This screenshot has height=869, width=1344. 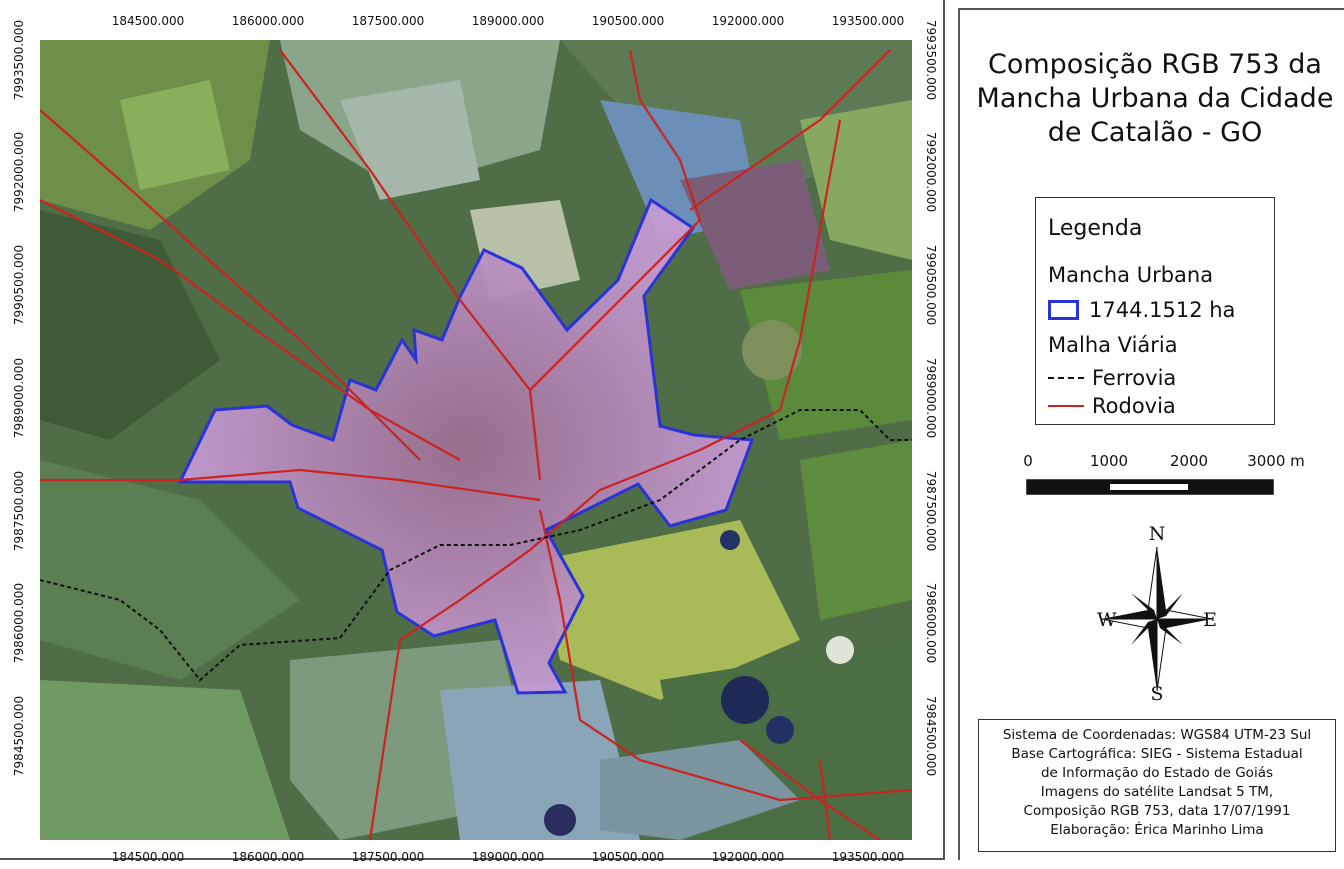 What do you see at coordinates (19, 172) in the screenshot?
I see `y-tick-left-2: 7992000.000` at bounding box center [19, 172].